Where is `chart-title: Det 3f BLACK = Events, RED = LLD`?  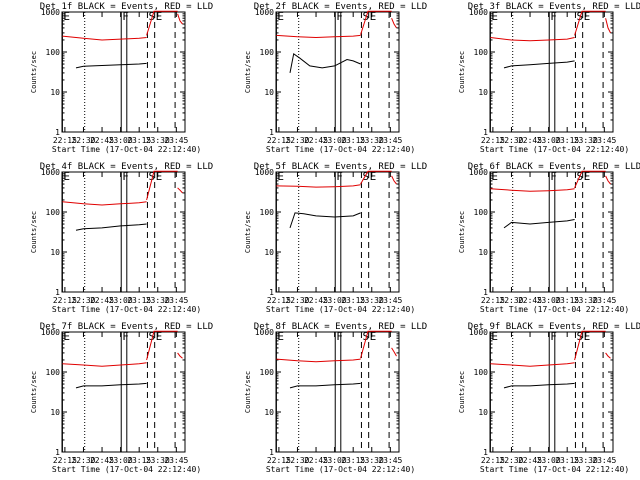 chart-title: Det 3f BLACK = Events, RED = LLD is located at coordinates (554, 7).